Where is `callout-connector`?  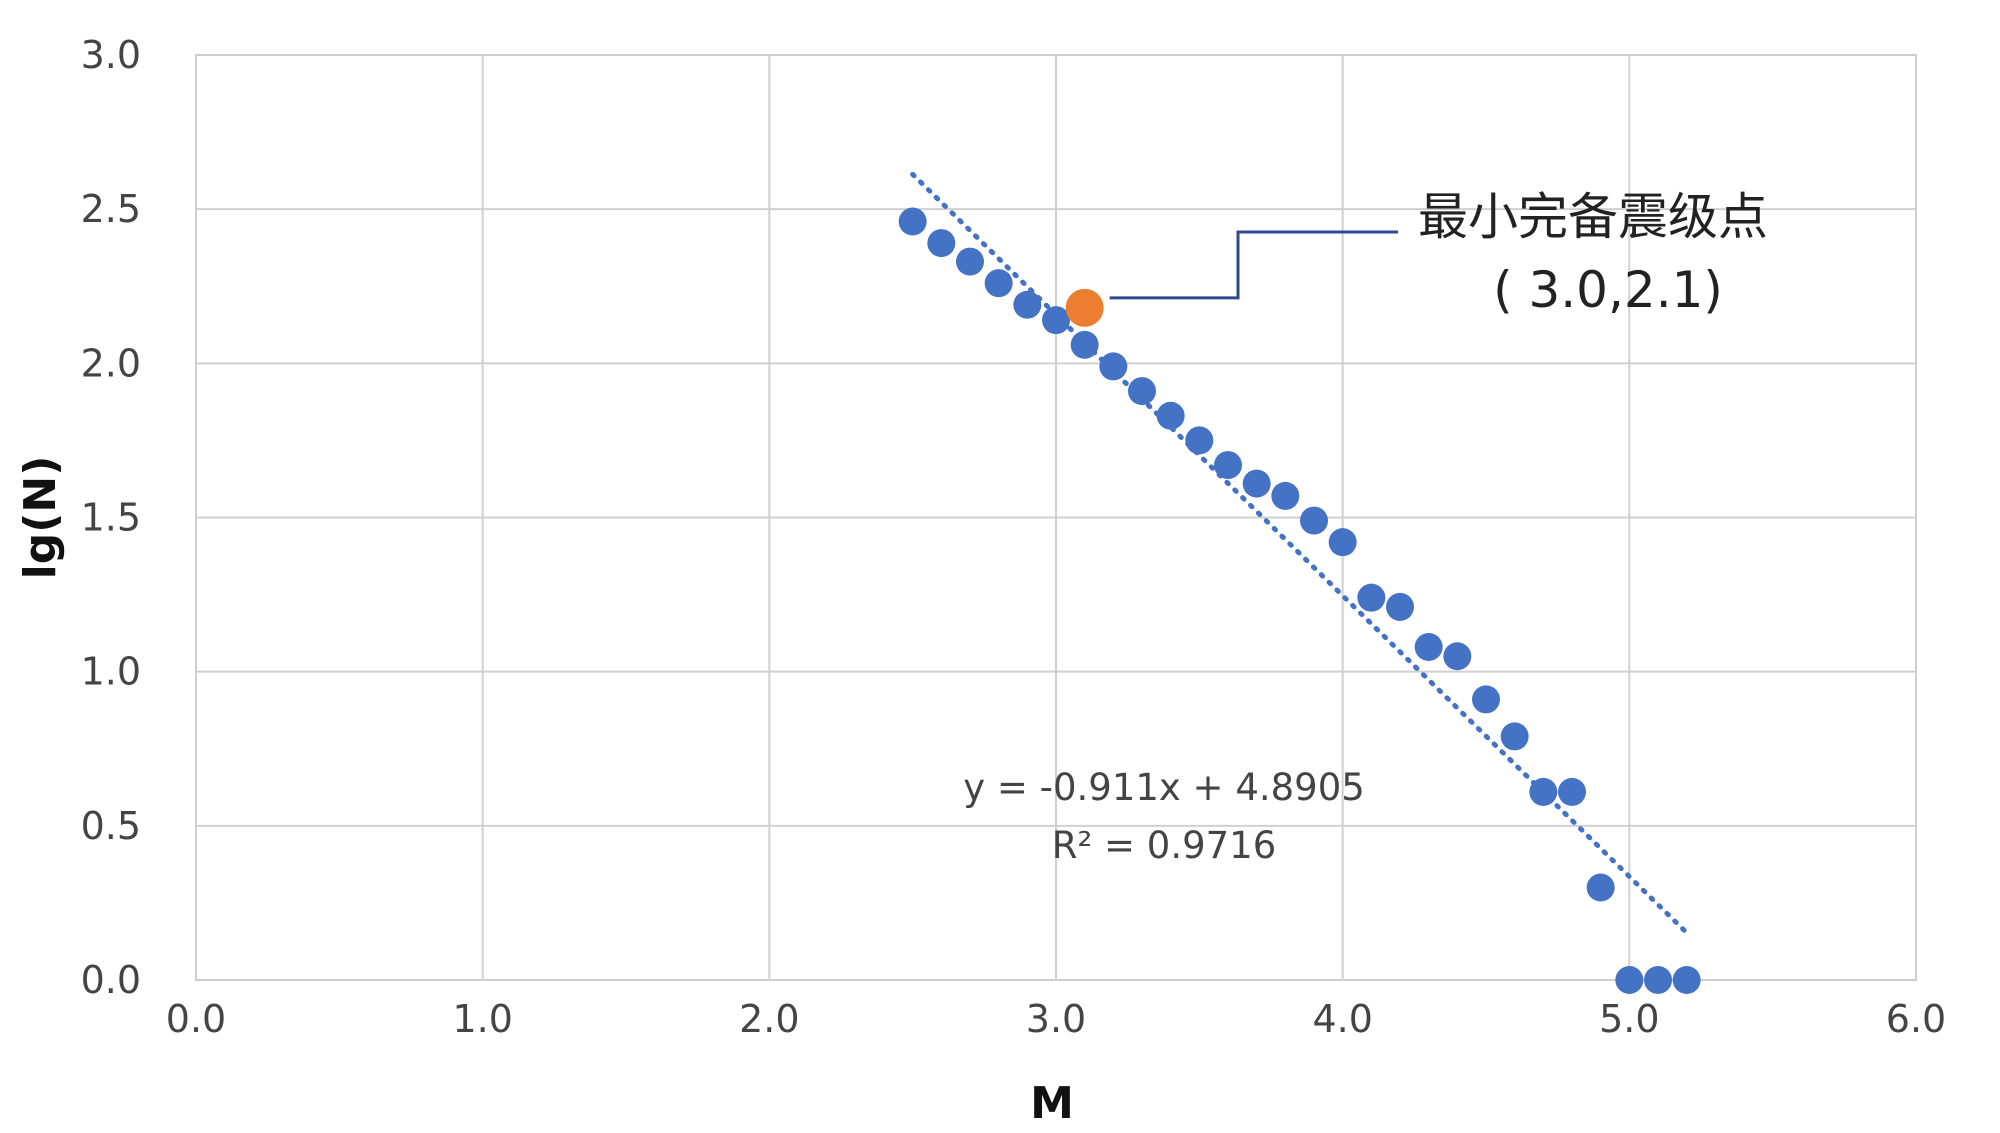
callout-connector is located at coordinates (1253, 265).